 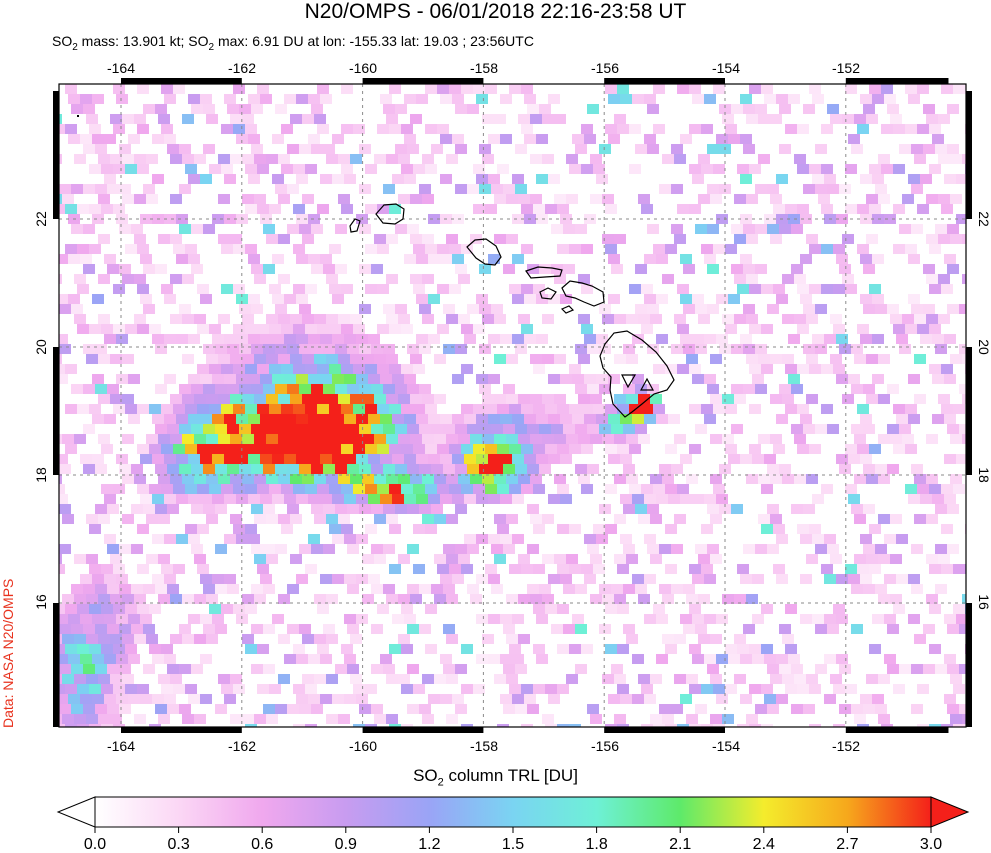 What do you see at coordinates (355, 225) in the screenshot?
I see `island-niihau` at bounding box center [355, 225].